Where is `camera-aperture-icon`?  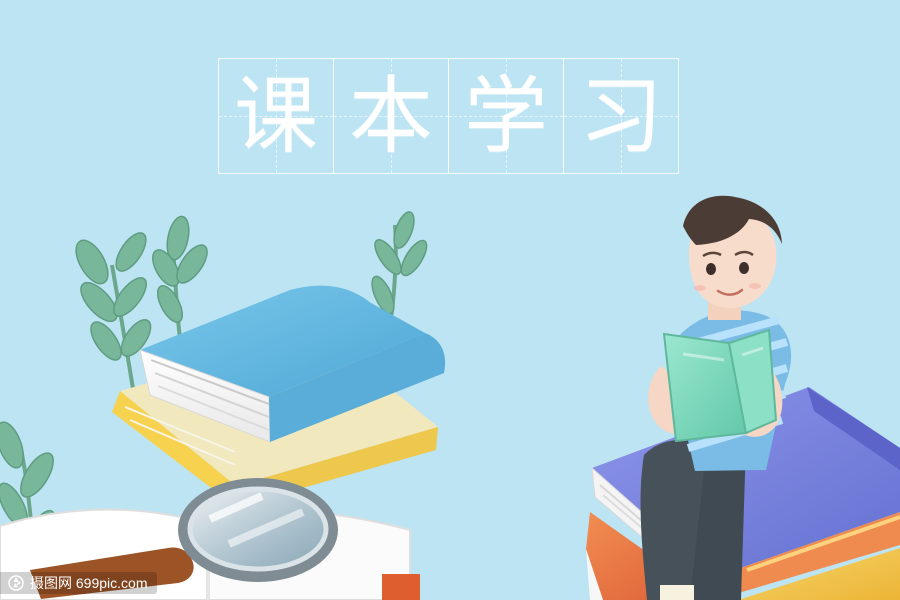
camera-aperture-icon is located at coordinates (16, 583).